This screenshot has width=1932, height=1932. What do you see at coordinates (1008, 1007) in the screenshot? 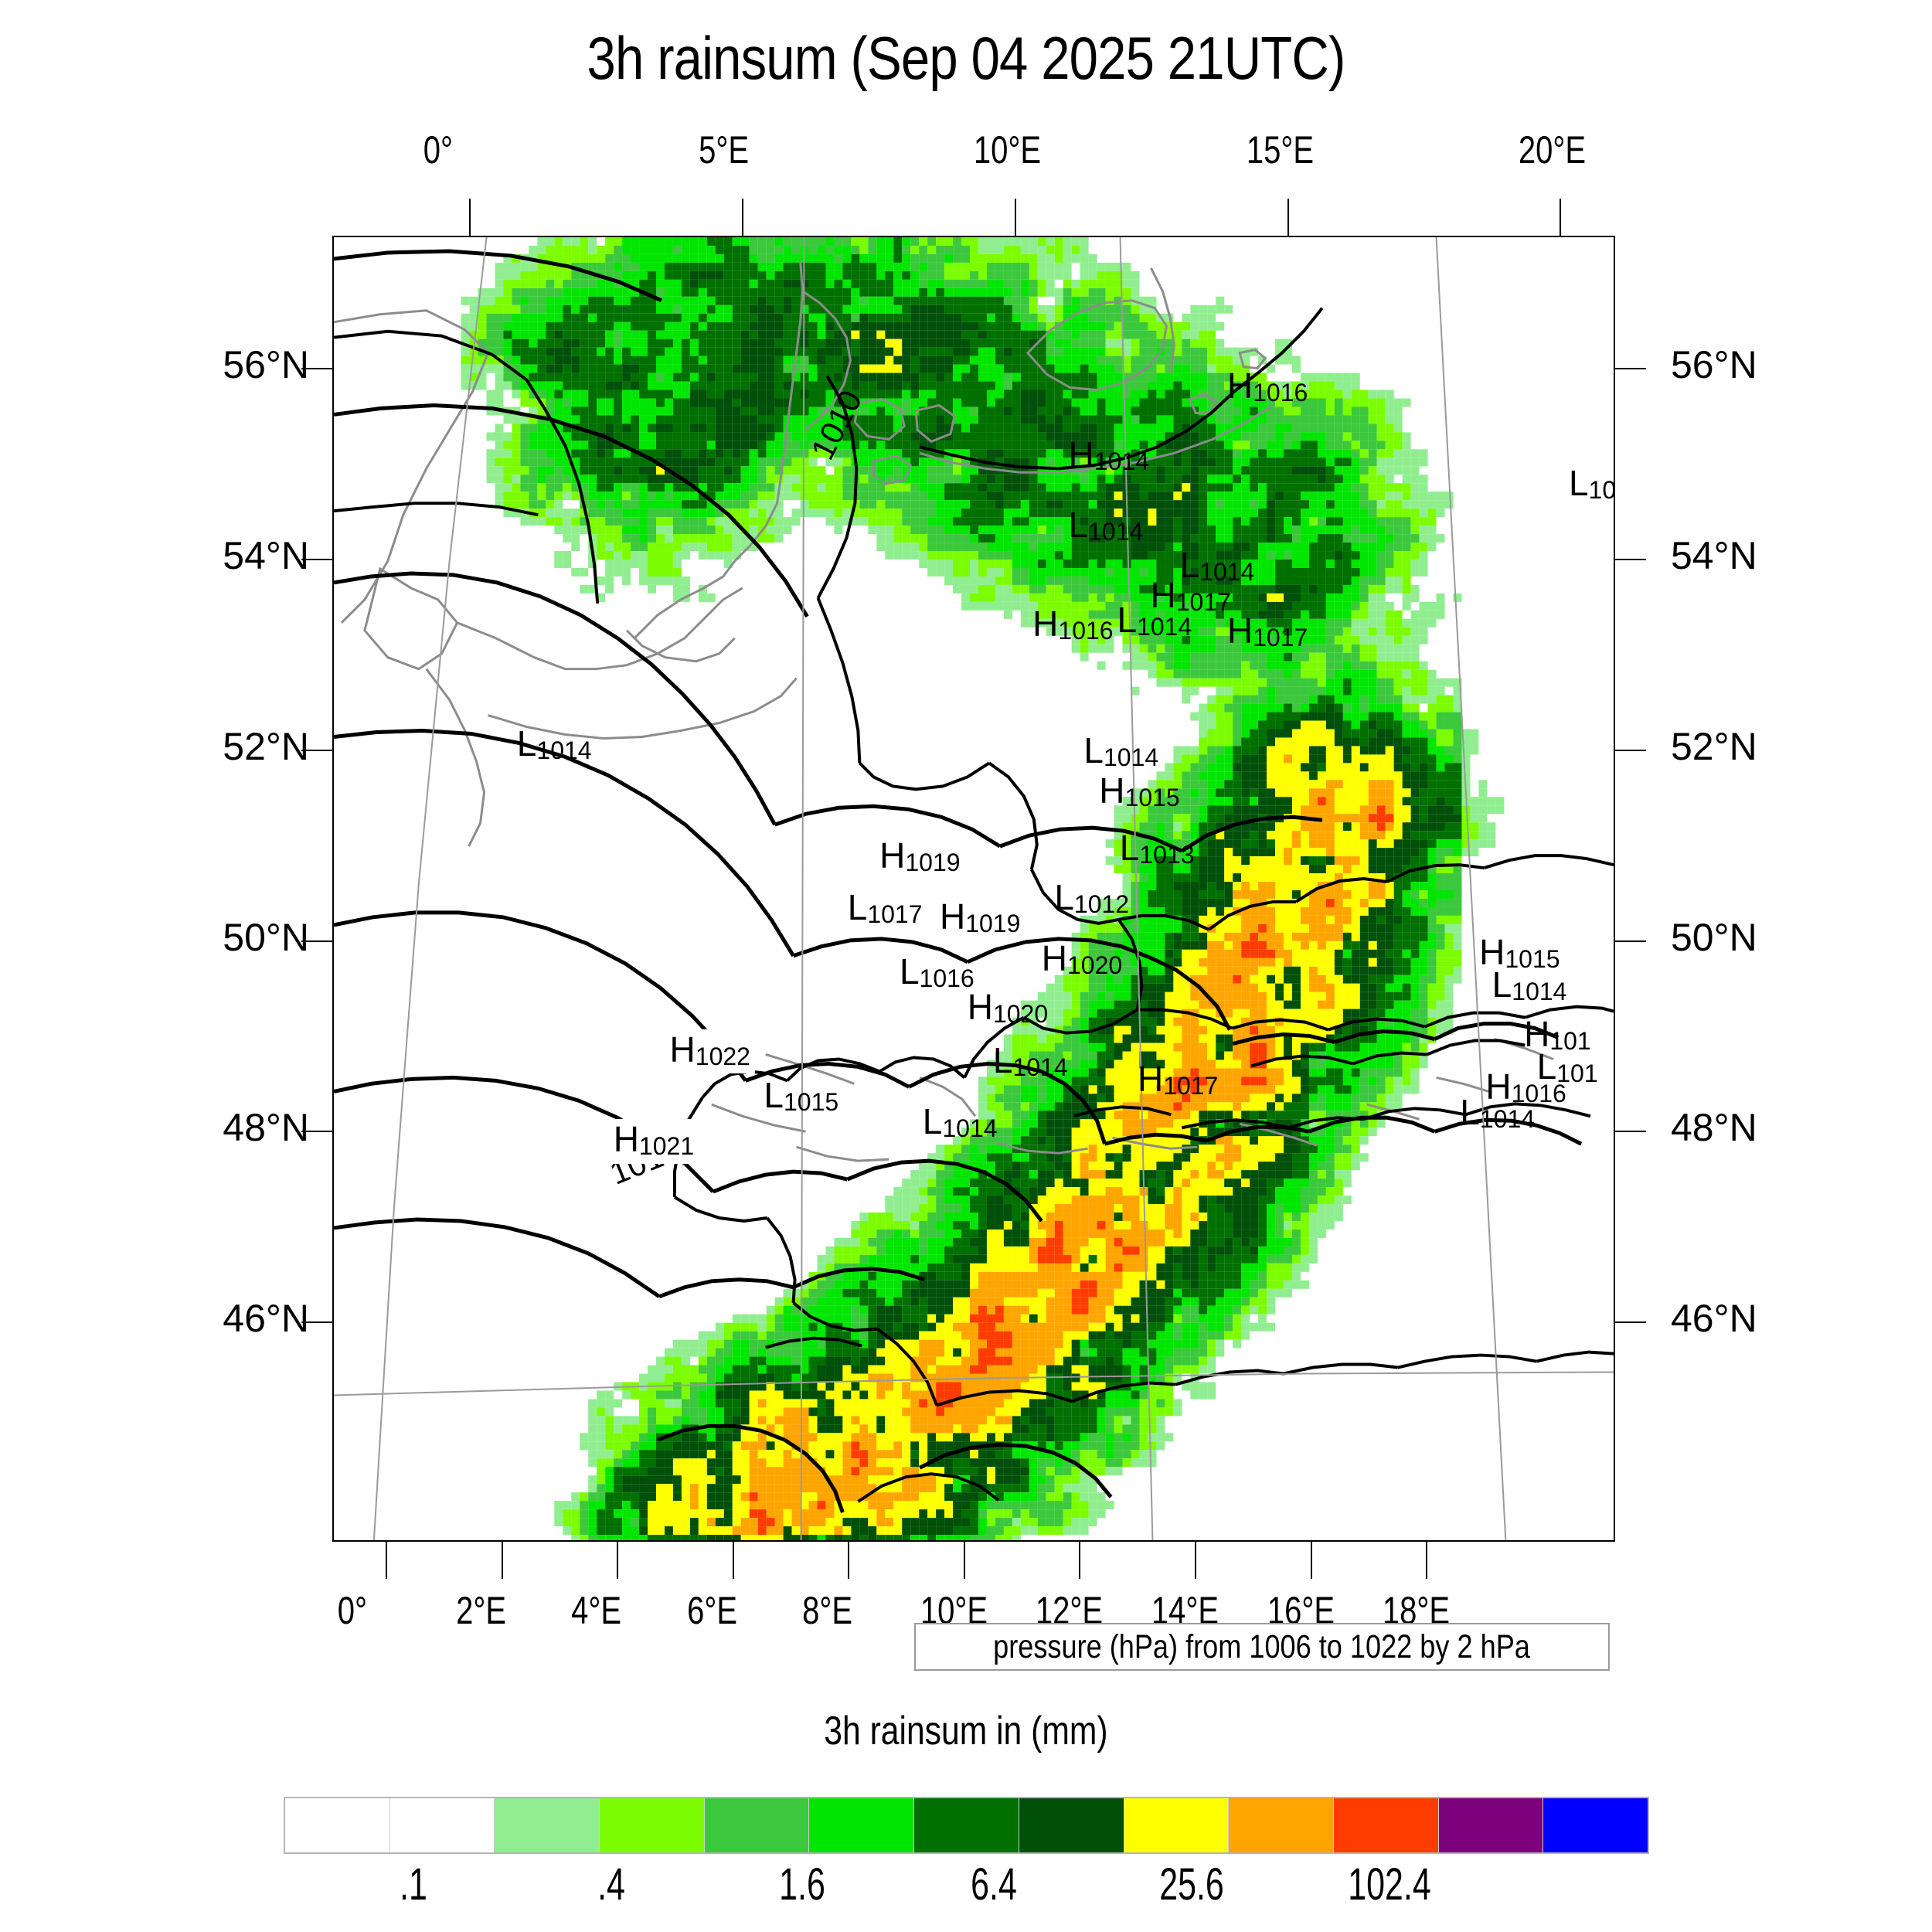
I see `pressure-marker: H1020` at bounding box center [1008, 1007].